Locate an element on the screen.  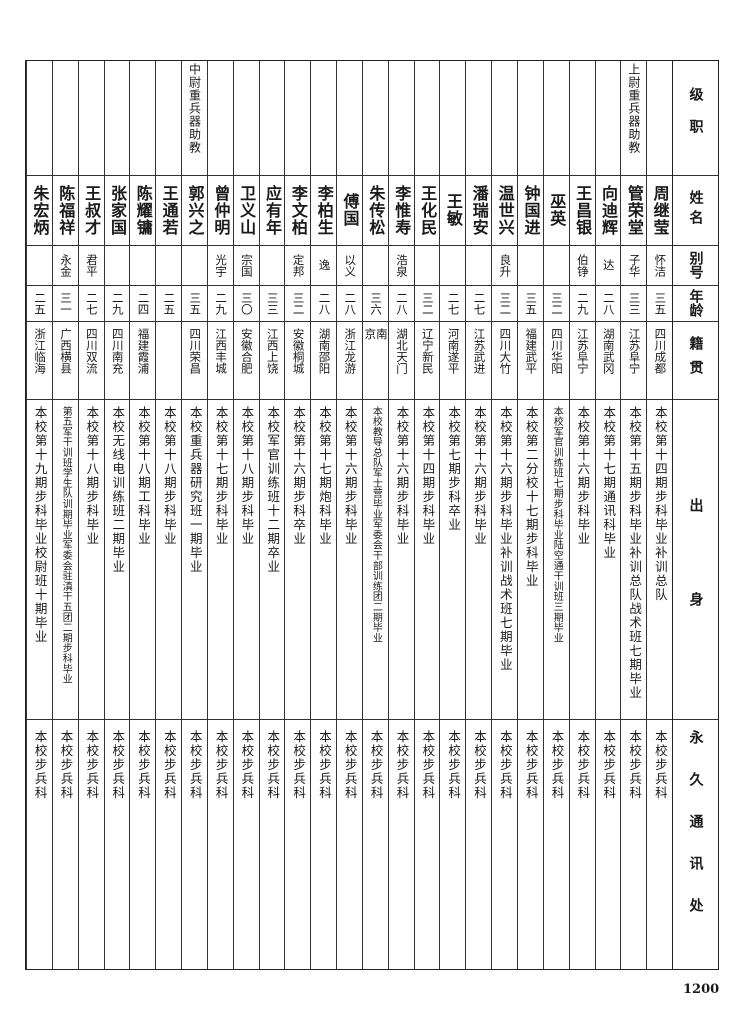
name-cell: 王敏 is located at coordinates (453, 211).